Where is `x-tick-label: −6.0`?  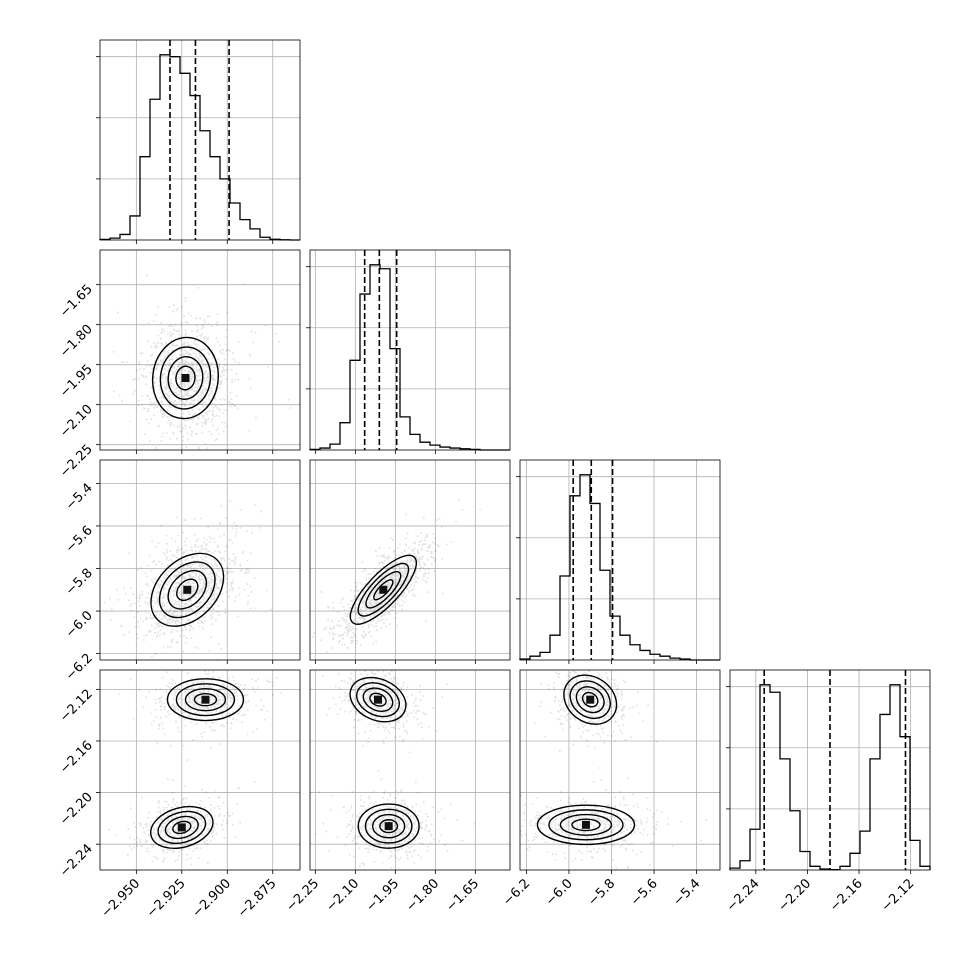
x-tick-label: −6.0 is located at coordinates (559, 892).